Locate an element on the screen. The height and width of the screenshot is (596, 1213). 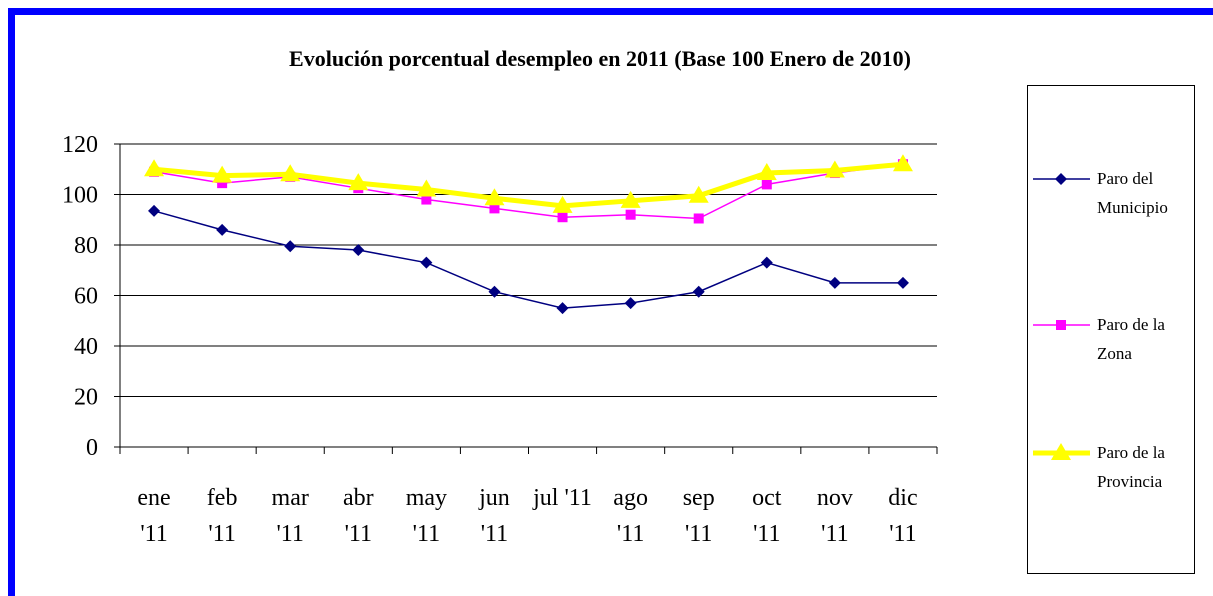
x-tick-label: abr '11 is located at coordinates (358, 516).